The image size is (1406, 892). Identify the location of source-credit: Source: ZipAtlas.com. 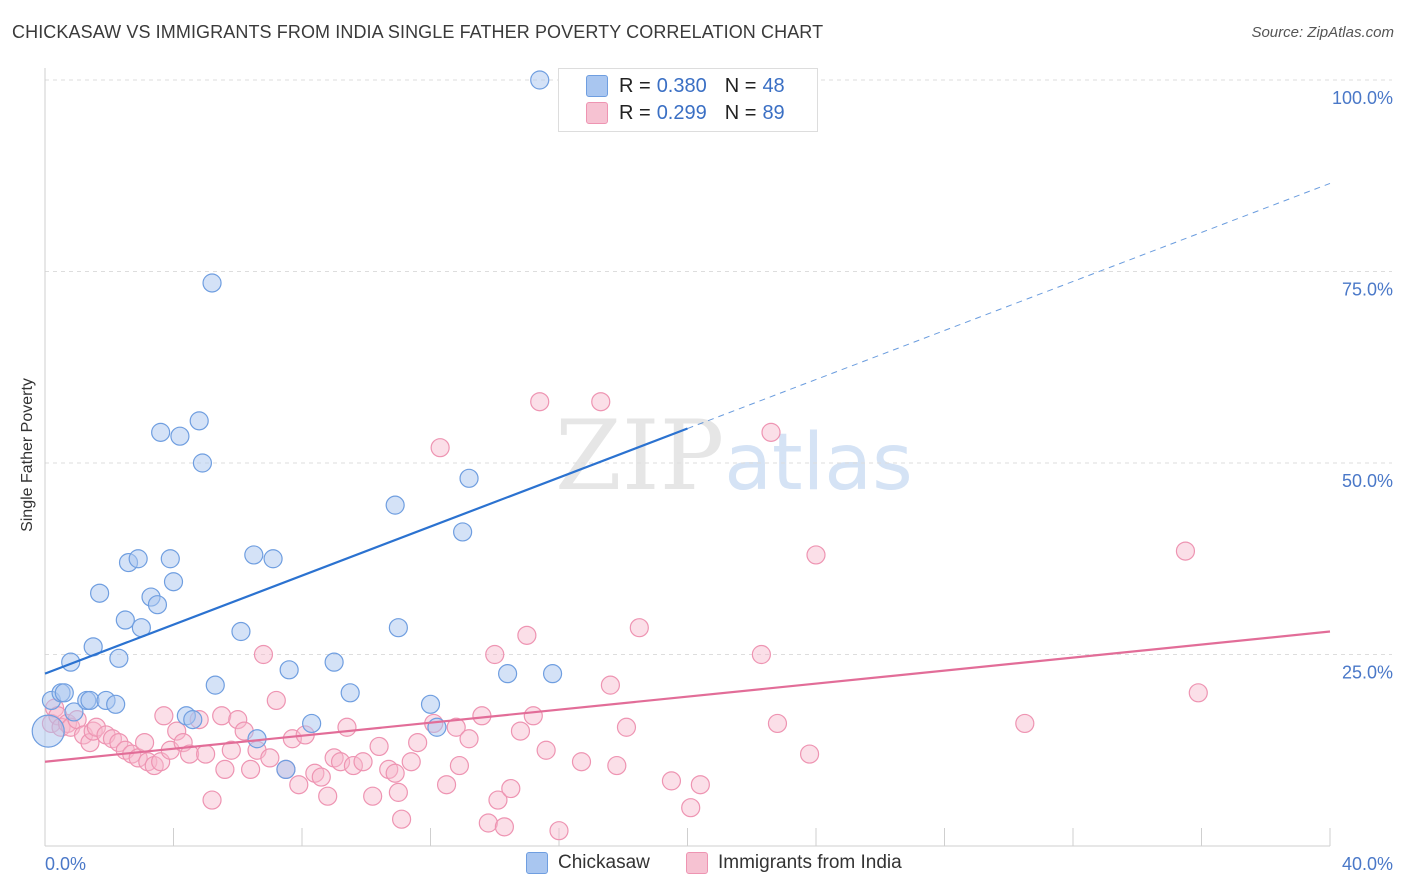
(1322, 32).